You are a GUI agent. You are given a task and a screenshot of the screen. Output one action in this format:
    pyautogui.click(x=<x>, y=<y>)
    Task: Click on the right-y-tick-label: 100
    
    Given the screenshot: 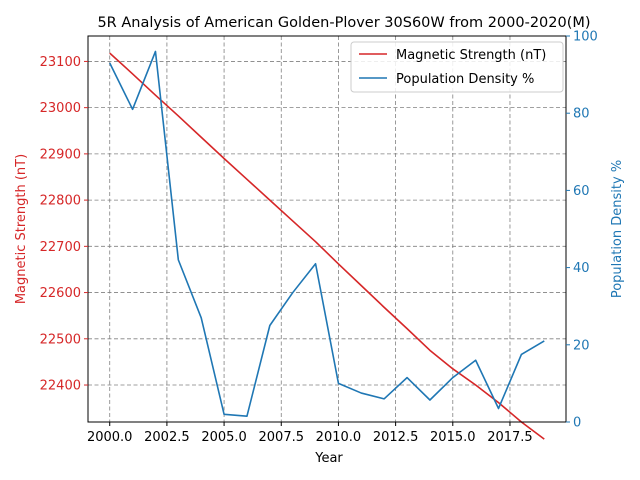 What is the action you would take?
    pyautogui.click(x=585, y=37)
    